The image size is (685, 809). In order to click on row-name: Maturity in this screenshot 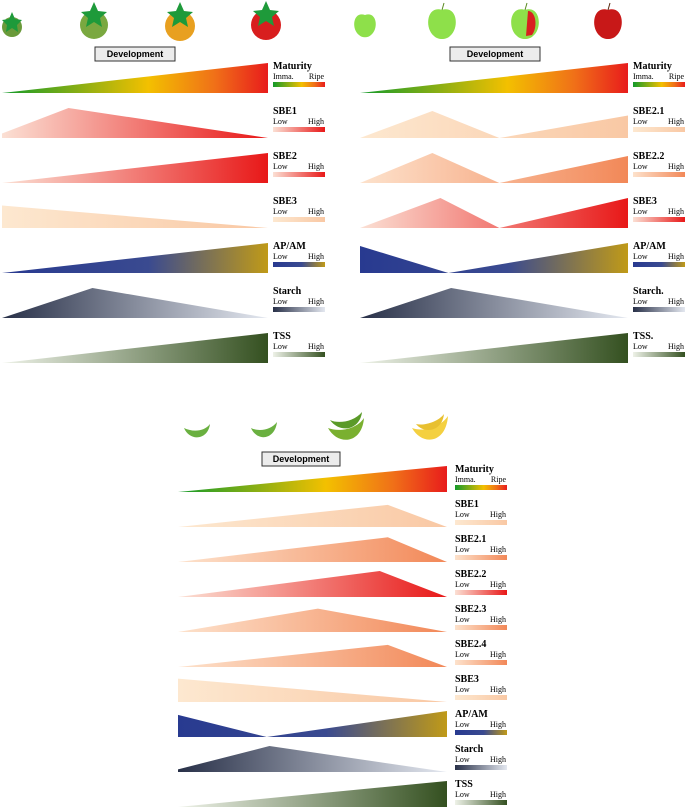, I will do `click(292, 66)`.